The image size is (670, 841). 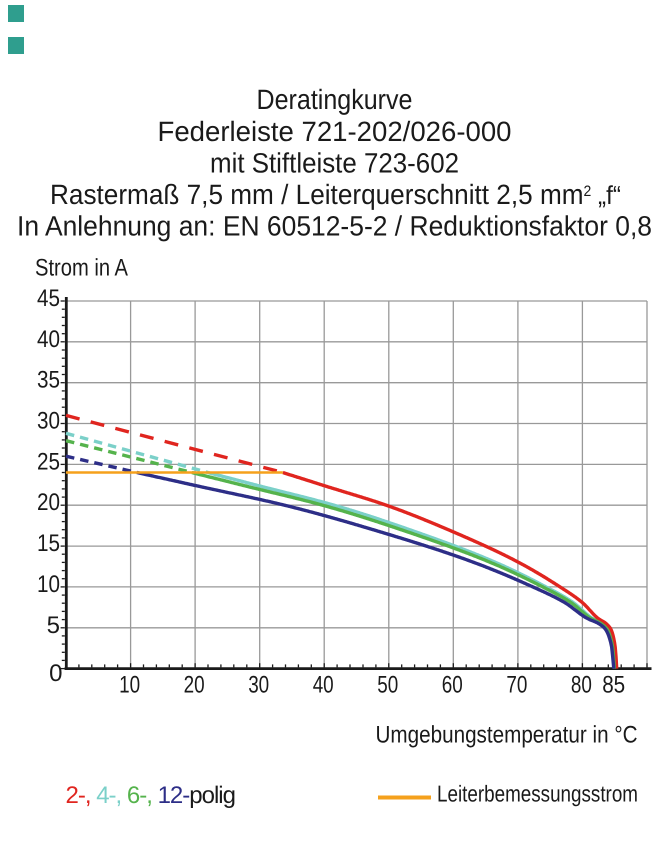 What do you see at coordinates (581, 685) in the screenshot?
I see `svg-text: 80` at bounding box center [581, 685].